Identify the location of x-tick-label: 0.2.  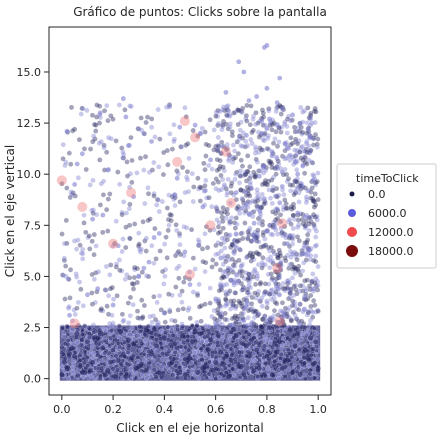
(113, 409).